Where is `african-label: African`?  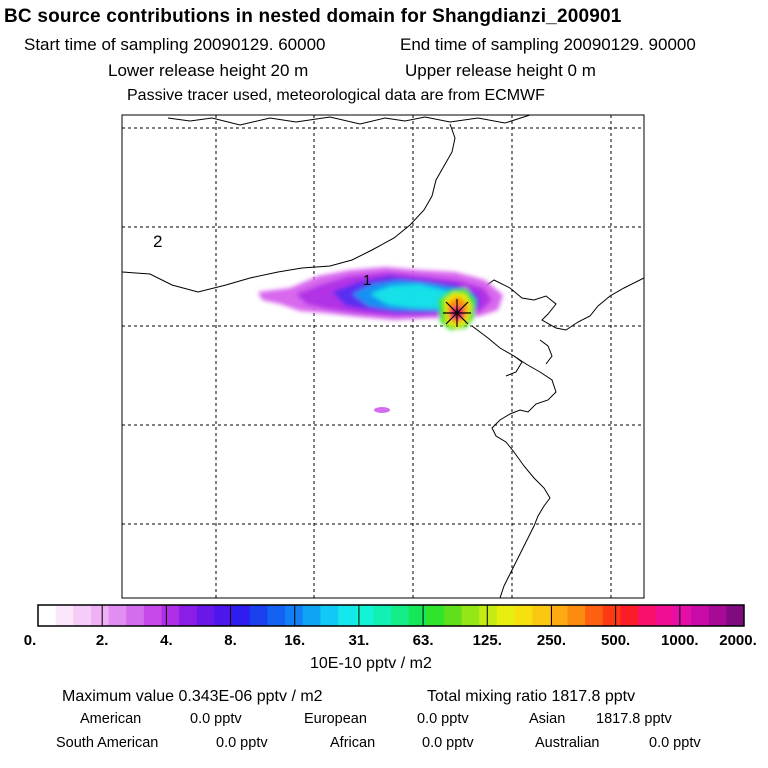
african-label: African is located at coordinates (353, 743).